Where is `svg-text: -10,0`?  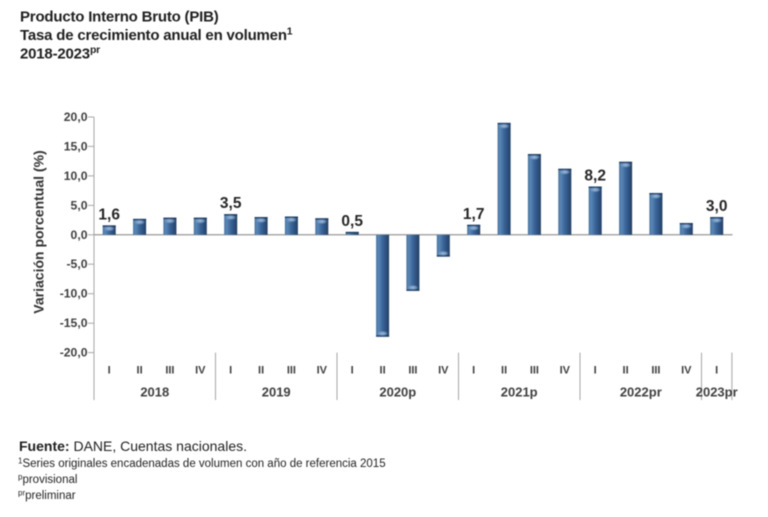
svg-text: -10,0 is located at coordinates (74, 294).